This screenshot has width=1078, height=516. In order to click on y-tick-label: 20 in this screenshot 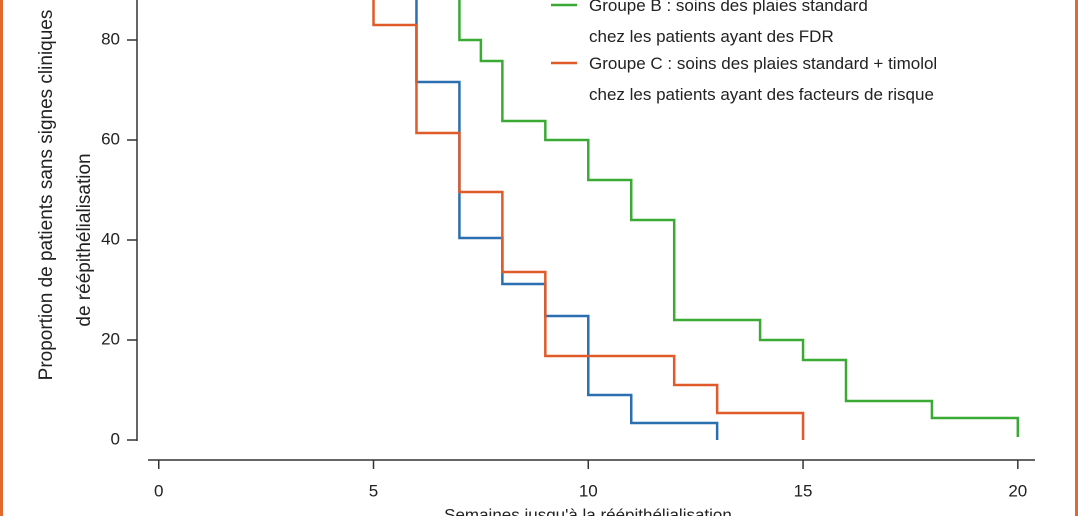, I will do `click(110, 338)`.